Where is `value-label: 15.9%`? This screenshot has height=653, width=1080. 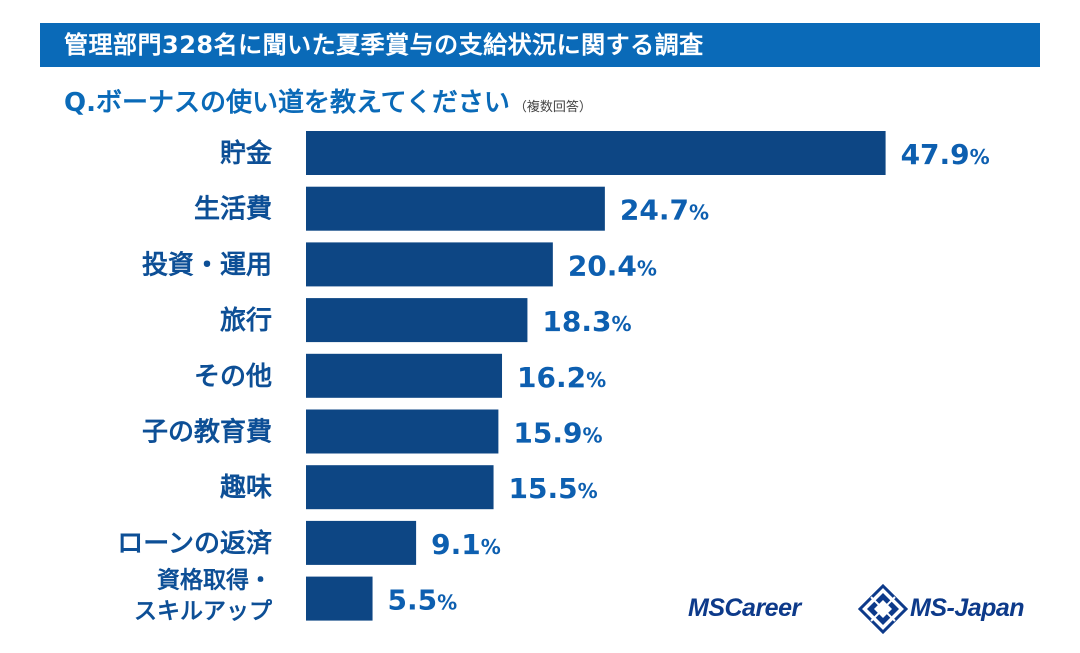 value-label: 15.9% is located at coordinates (557, 433).